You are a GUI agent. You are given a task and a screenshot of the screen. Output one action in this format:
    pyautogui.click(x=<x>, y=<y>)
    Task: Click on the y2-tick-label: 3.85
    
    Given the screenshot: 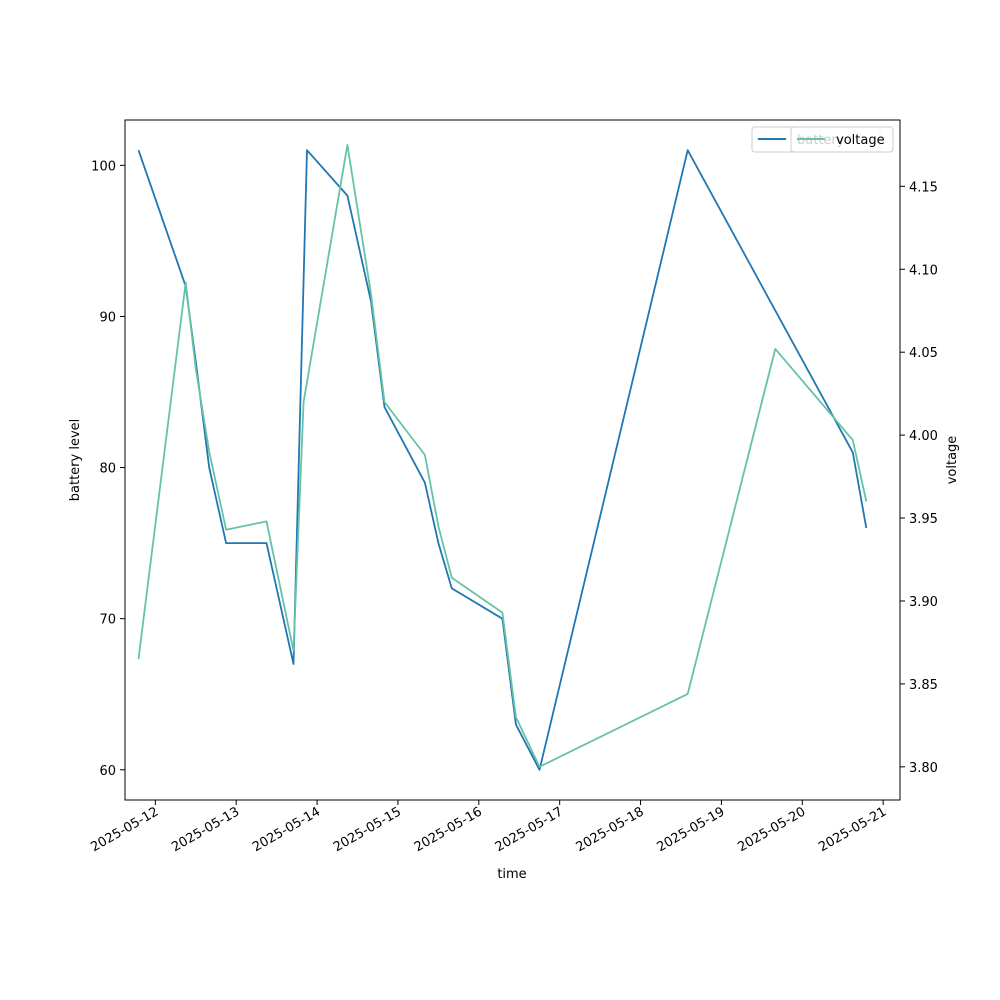 What is the action you would take?
    pyautogui.click(x=923, y=685)
    